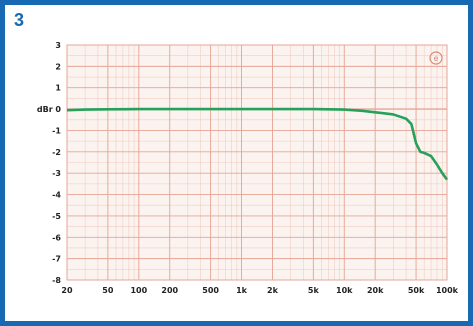 This screenshot has width=473, height=326. Describe the element at coordinates (58, 45) in the screenshot. I see `y-tick-label: 3` at that location.